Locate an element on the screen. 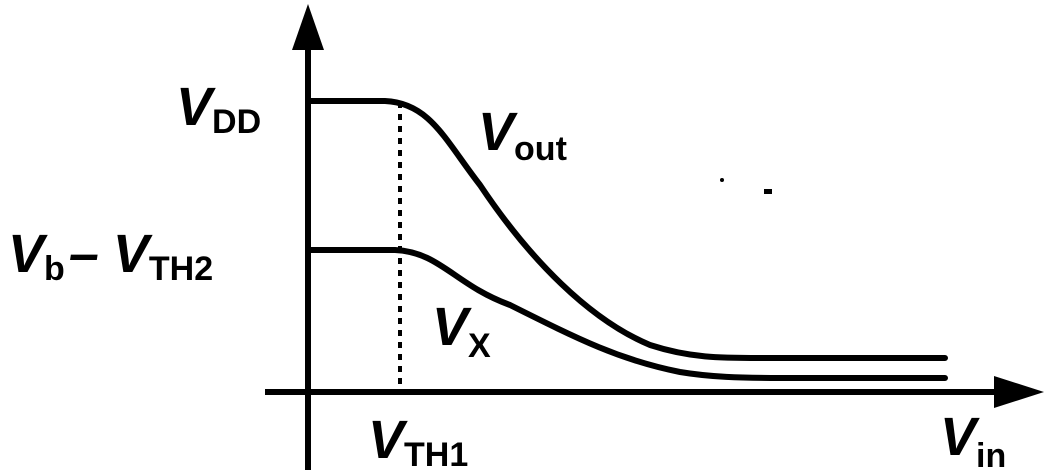 This screenshot has width=1048, height=474. vout-label: Vout is located at coordinates (522, 135).